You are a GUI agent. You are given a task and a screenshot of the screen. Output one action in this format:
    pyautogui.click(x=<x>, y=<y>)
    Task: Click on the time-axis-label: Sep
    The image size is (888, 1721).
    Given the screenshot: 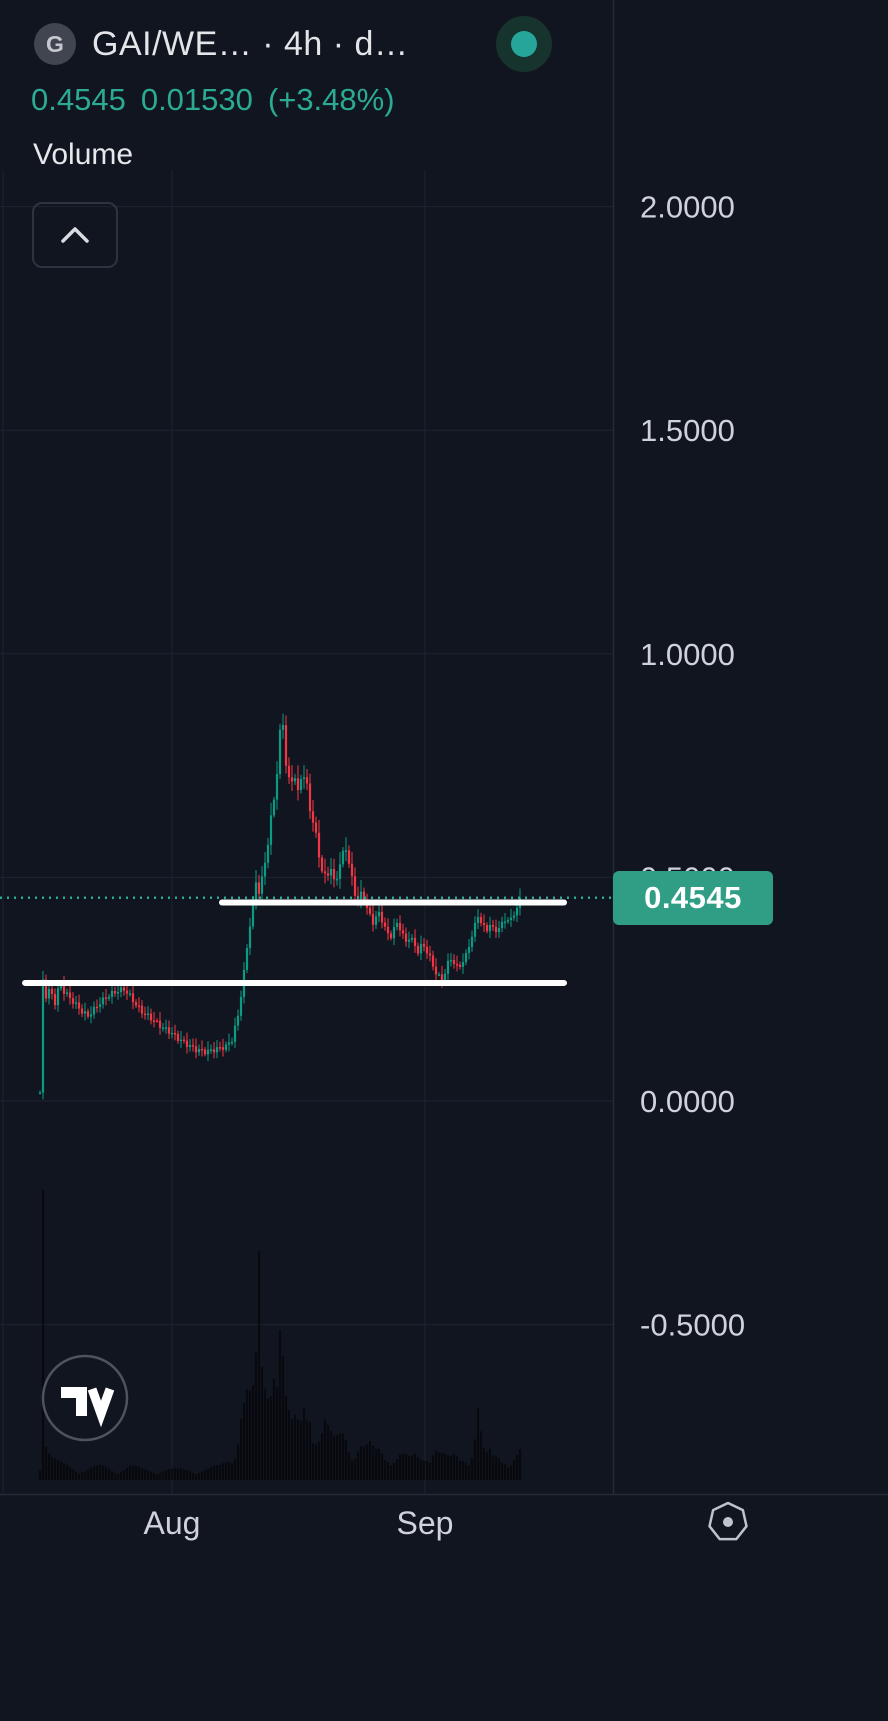 What is the action you would take?
    pyautogui.click(x=425, y=1523)
    